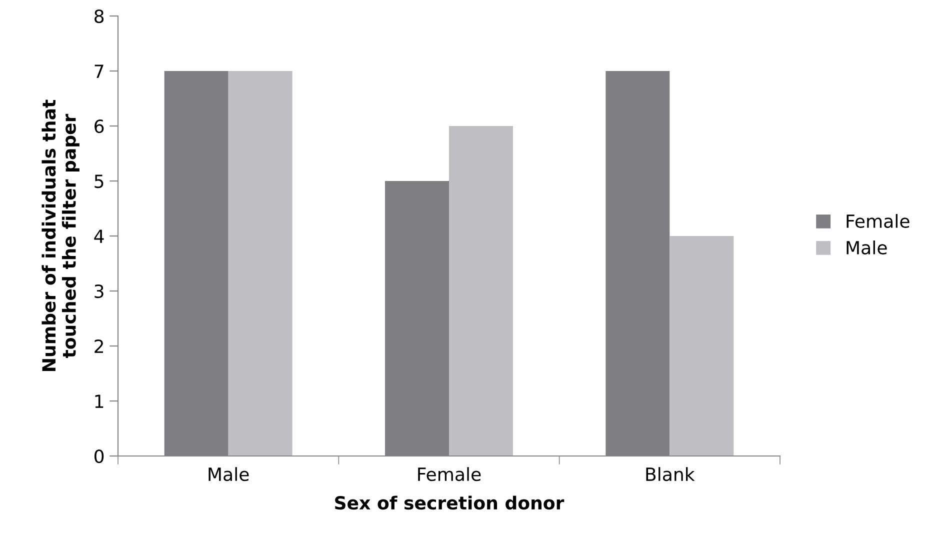 The image size is (938, 535). Describe the element at coordinates (878, 221) in the screenshot. I see `legend-label: Female` at that location.